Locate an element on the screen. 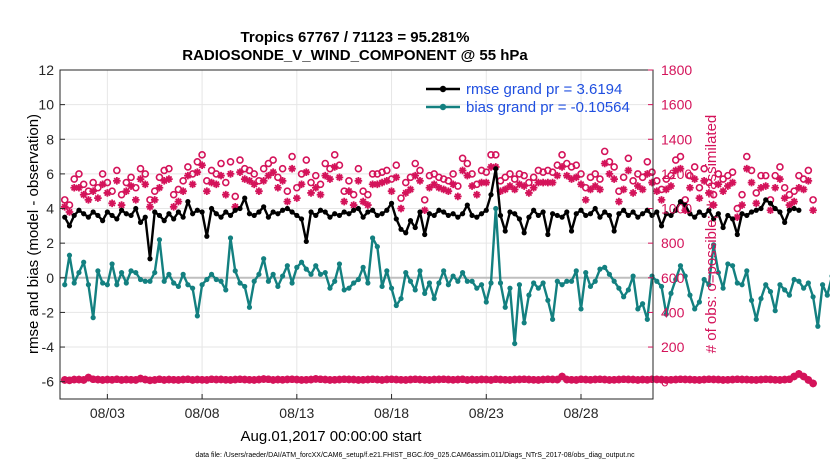 This screenshot has width=830, height=470. chart-title: Tropics 67767 / 71123 = 95.281% is located at coordinates (355, 37).